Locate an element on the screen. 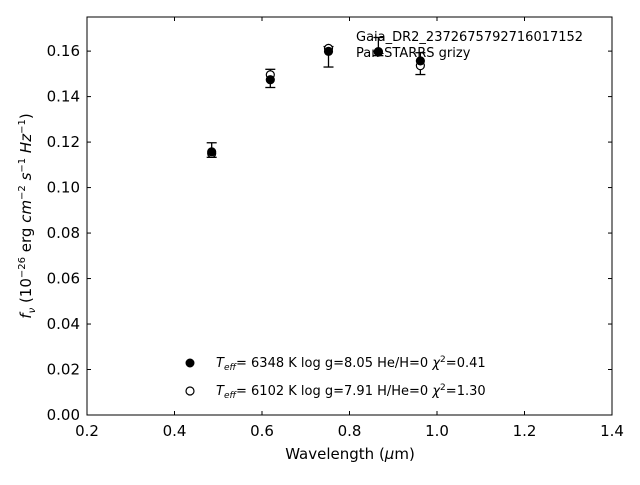 This screenshot has width=640, height=485. y-tick-label: 0.02 is located at coordinates (63, 370).